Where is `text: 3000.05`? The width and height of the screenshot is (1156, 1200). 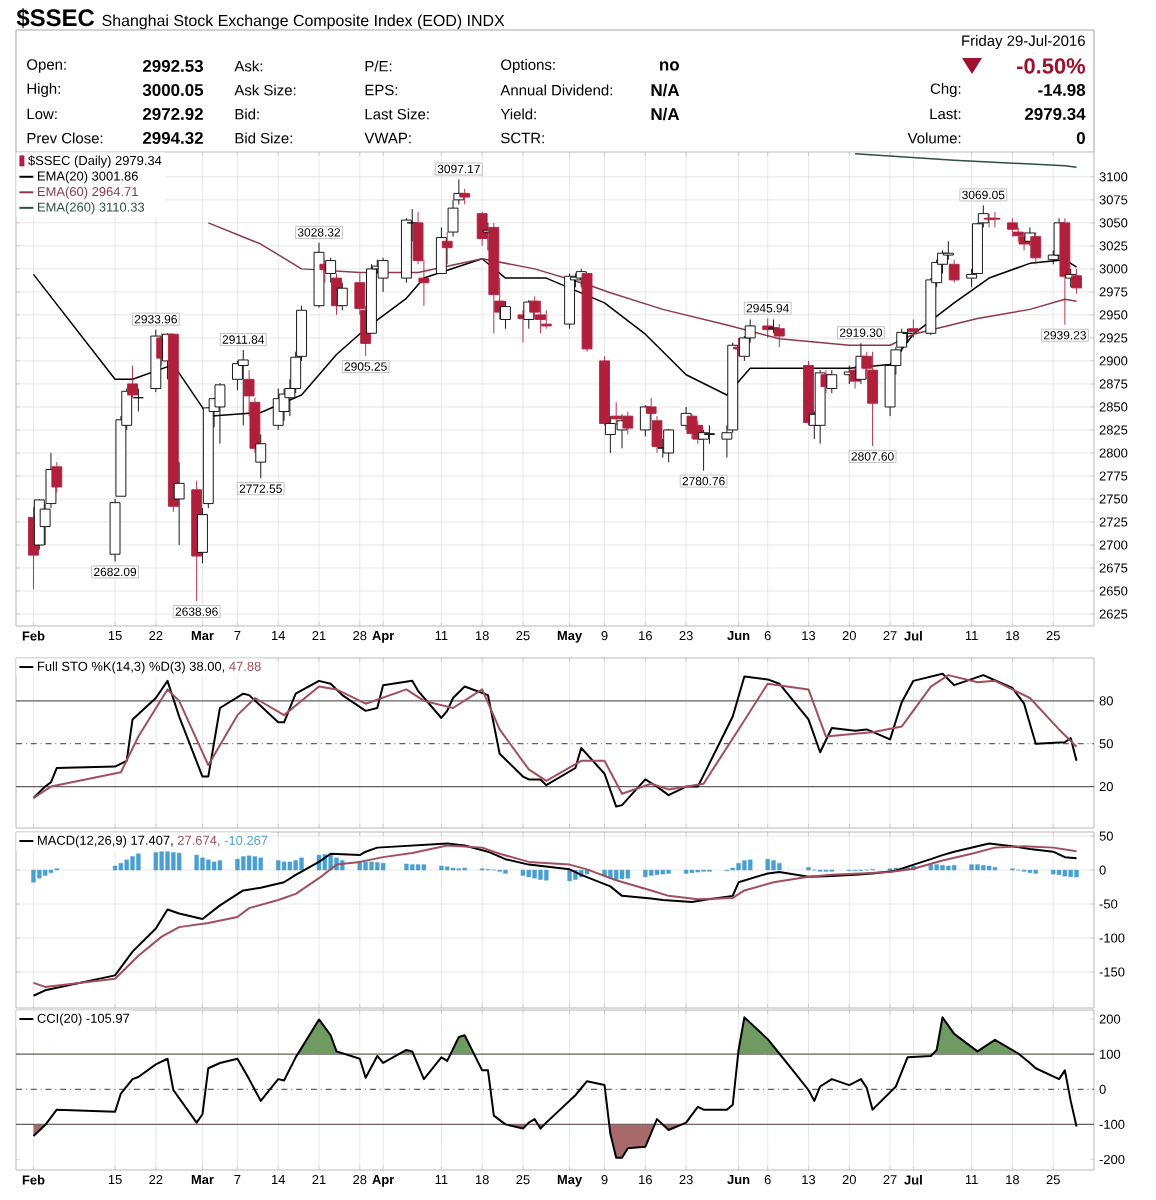 text: 3000.05 is located at coordinates (173, 89).